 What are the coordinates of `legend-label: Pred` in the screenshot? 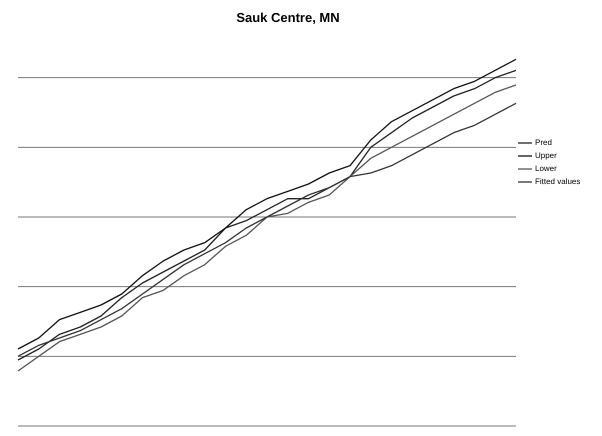 It's located at (543, 142).